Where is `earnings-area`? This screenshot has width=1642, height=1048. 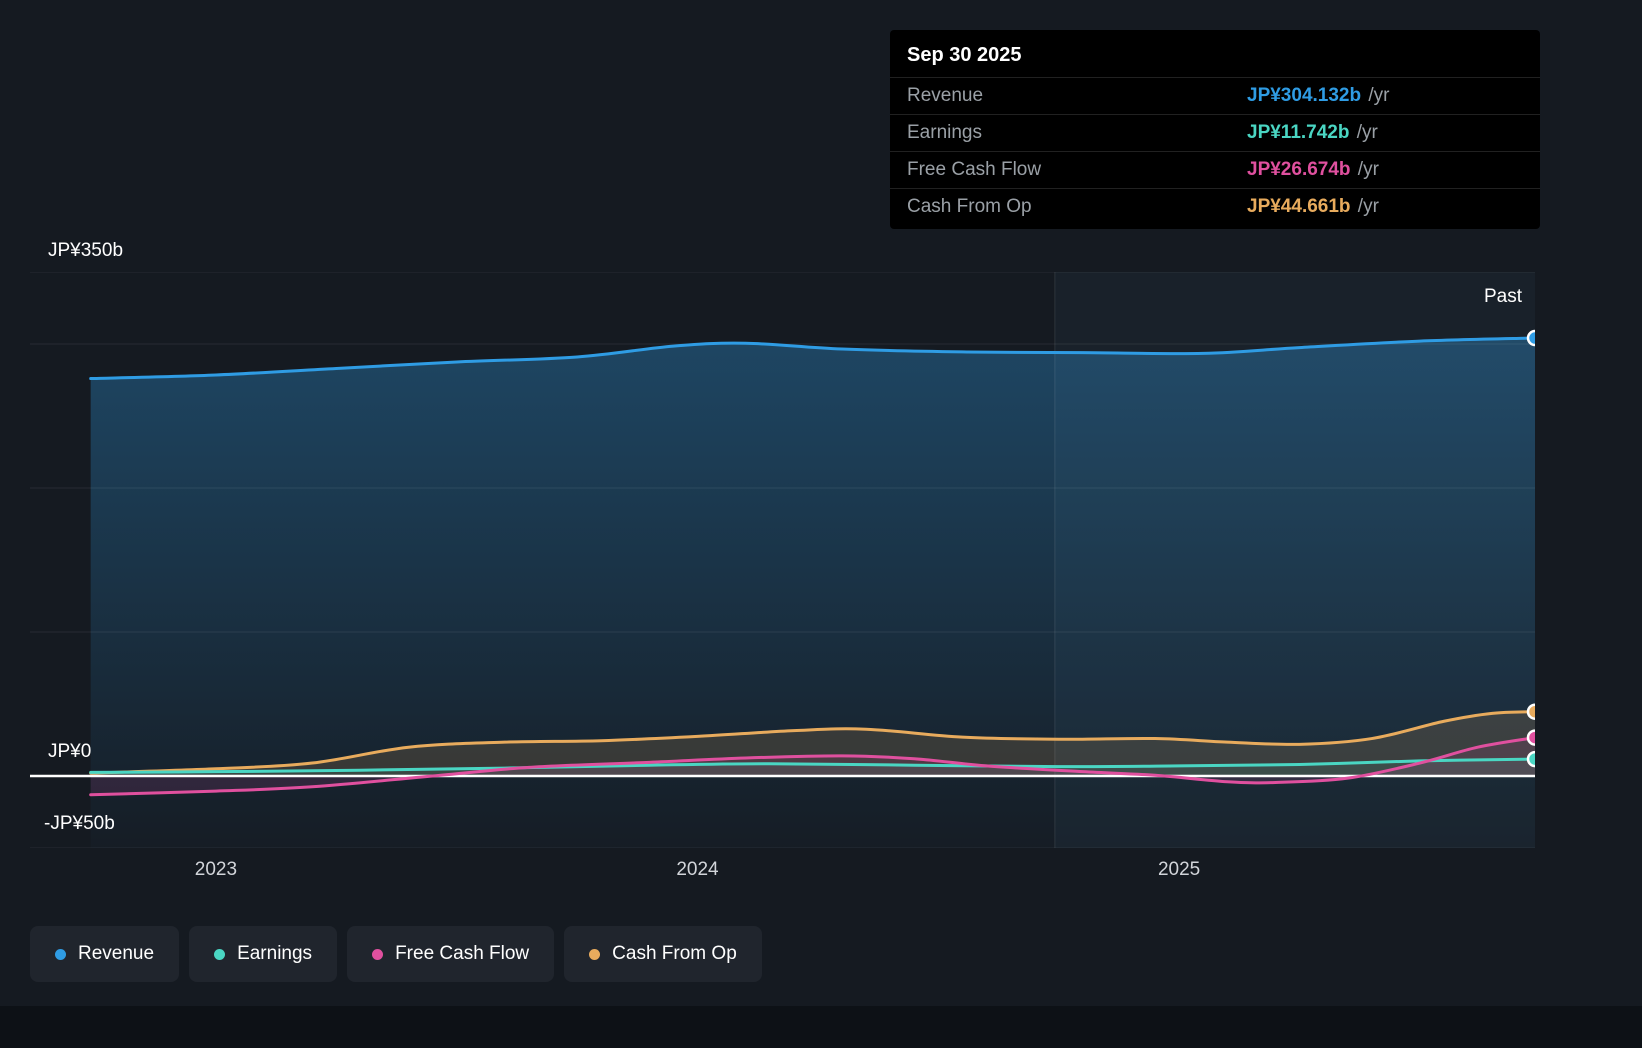 earnings-area is located at coordinates (812, 767).